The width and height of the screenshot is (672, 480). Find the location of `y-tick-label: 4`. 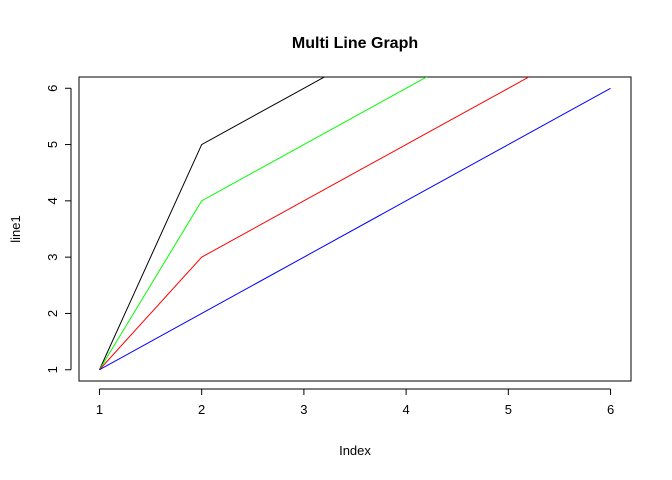

y-tick-label: 4 is located at coordinates (52, 200).